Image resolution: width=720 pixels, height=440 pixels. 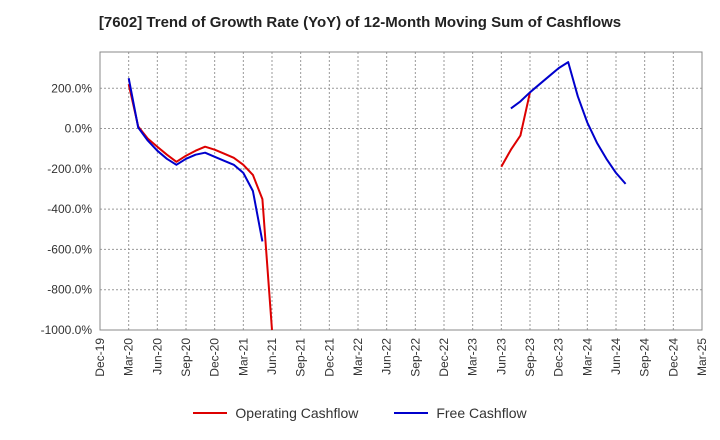 I want to click on x-tick-label: Dec-20, so click(x=215, y=357).